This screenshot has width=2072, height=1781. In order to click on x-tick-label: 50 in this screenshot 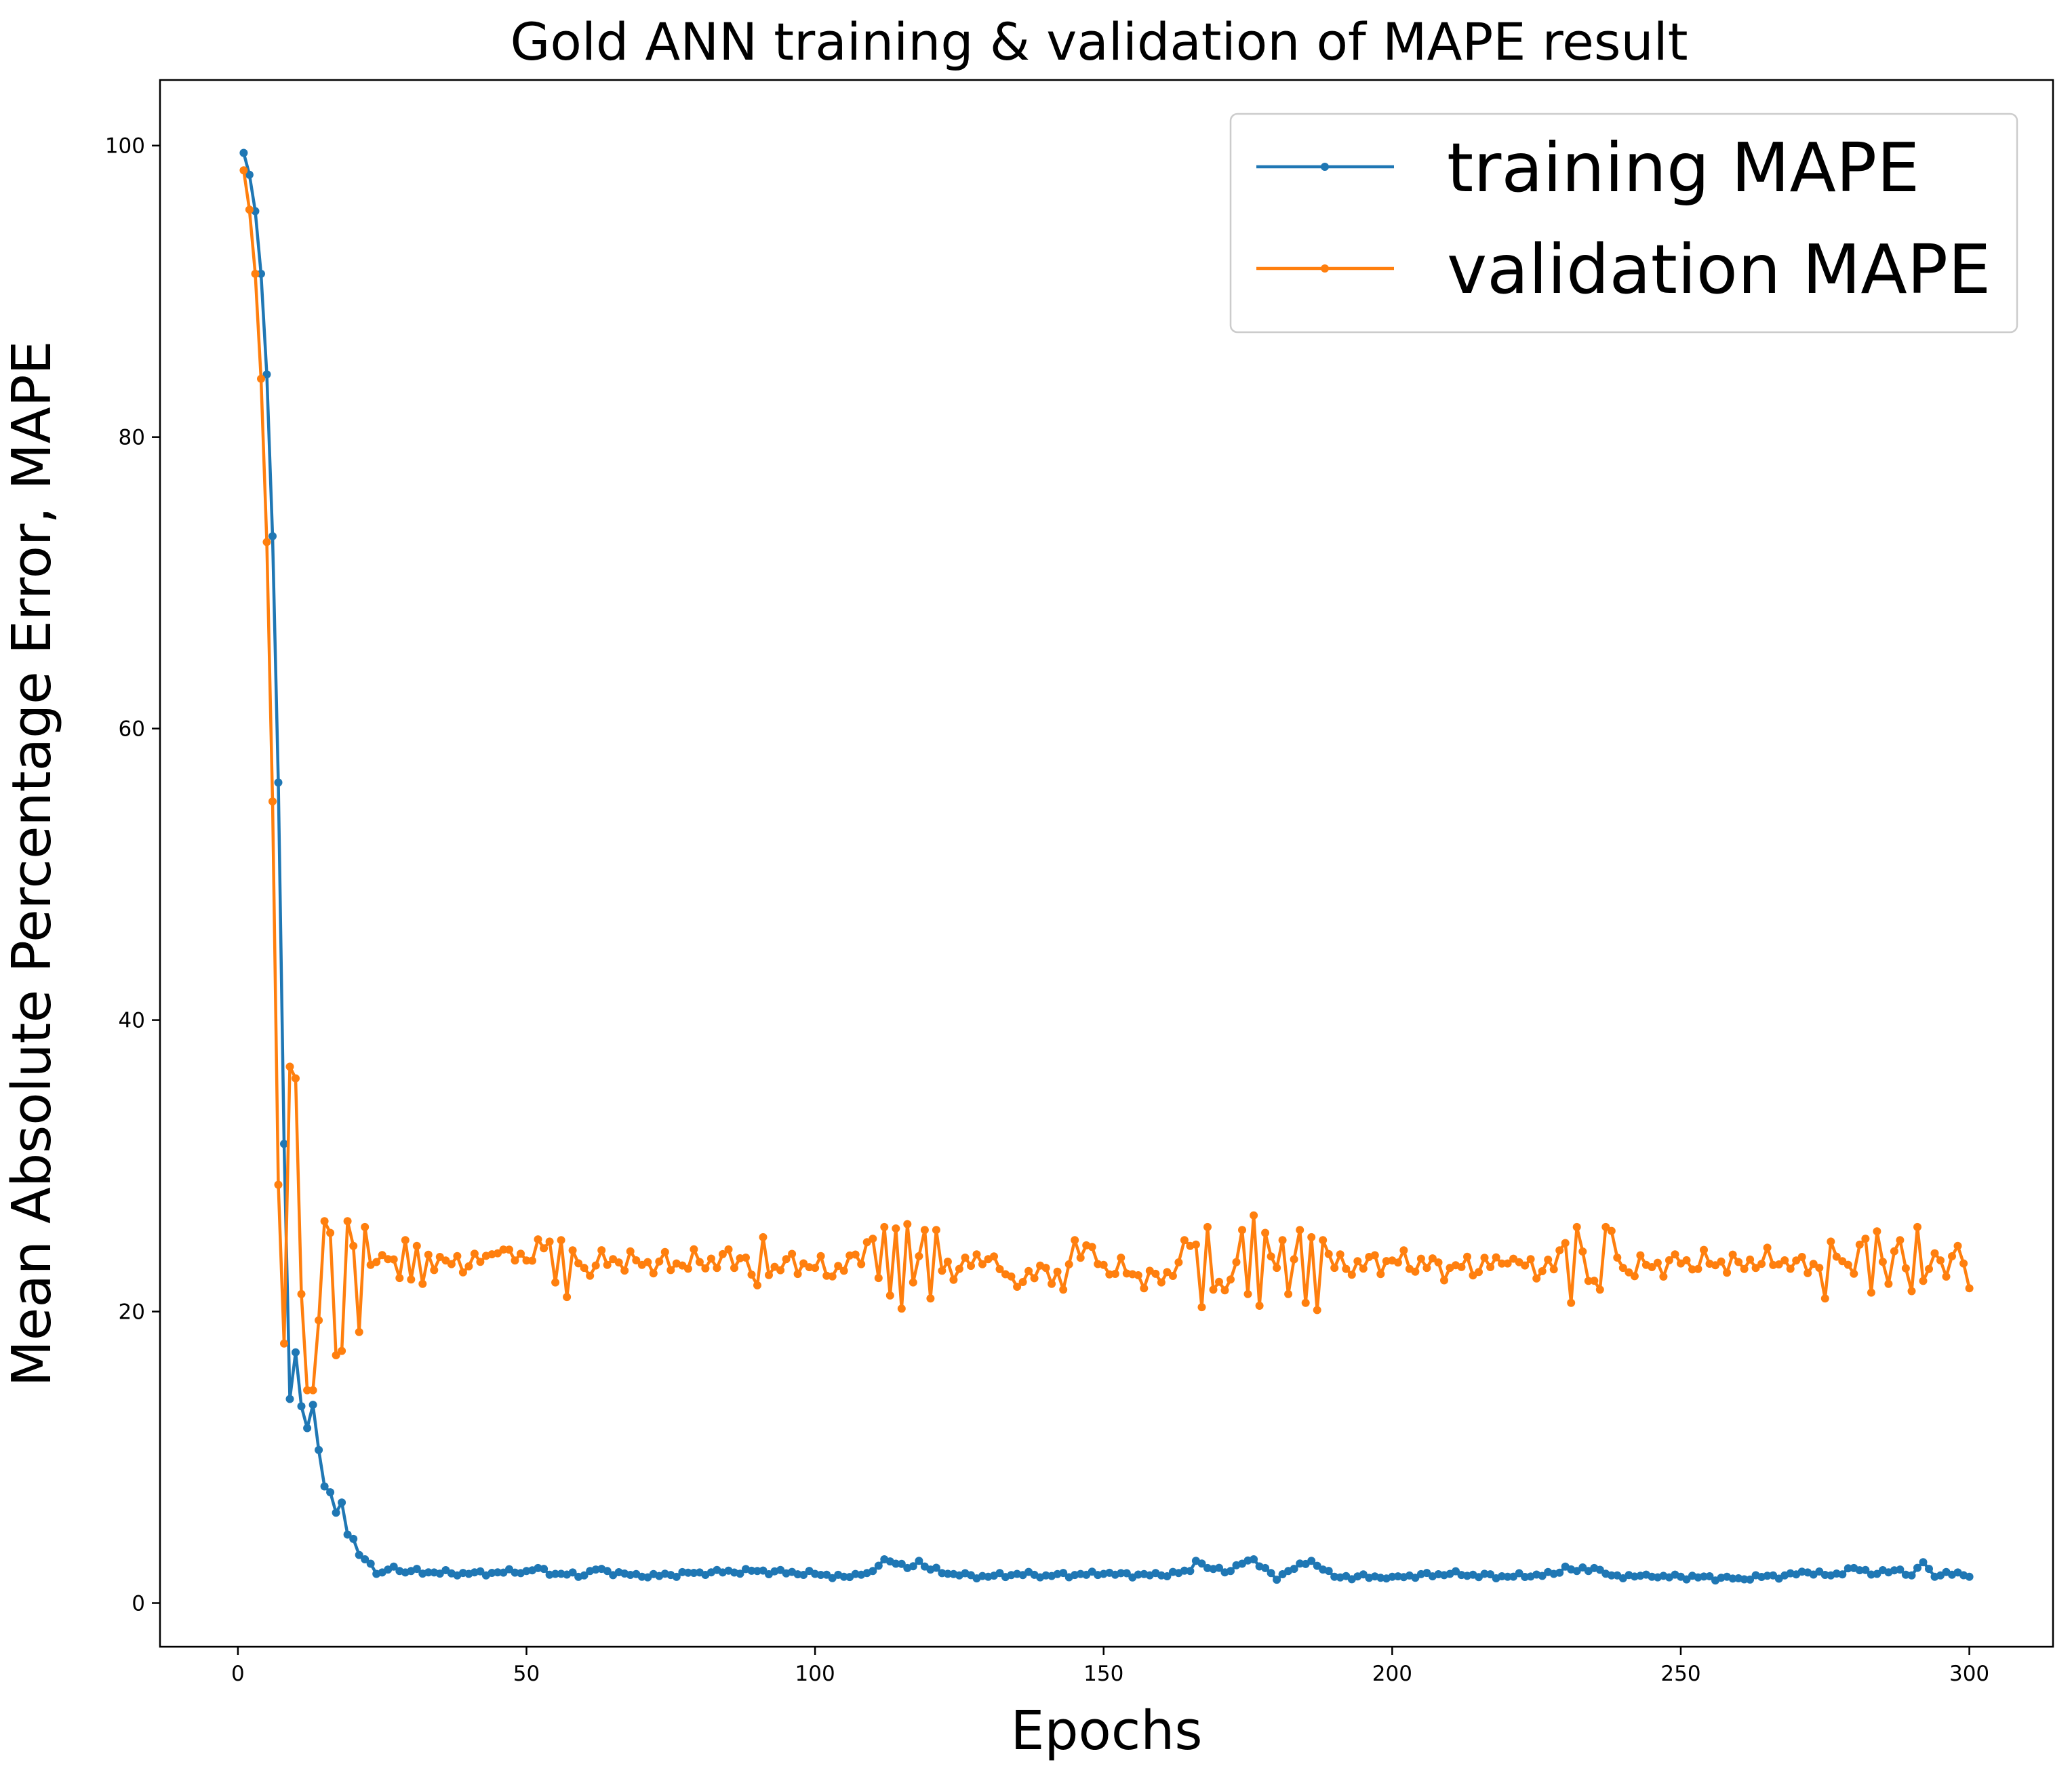, I will do `click(526, 1674)`.